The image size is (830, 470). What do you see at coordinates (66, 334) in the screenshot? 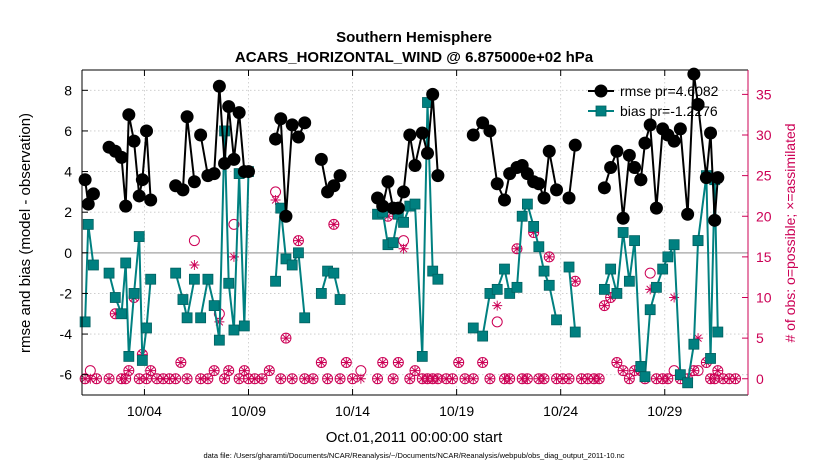
I see `y-tick-label: -4` at bounding box center [66, 334].